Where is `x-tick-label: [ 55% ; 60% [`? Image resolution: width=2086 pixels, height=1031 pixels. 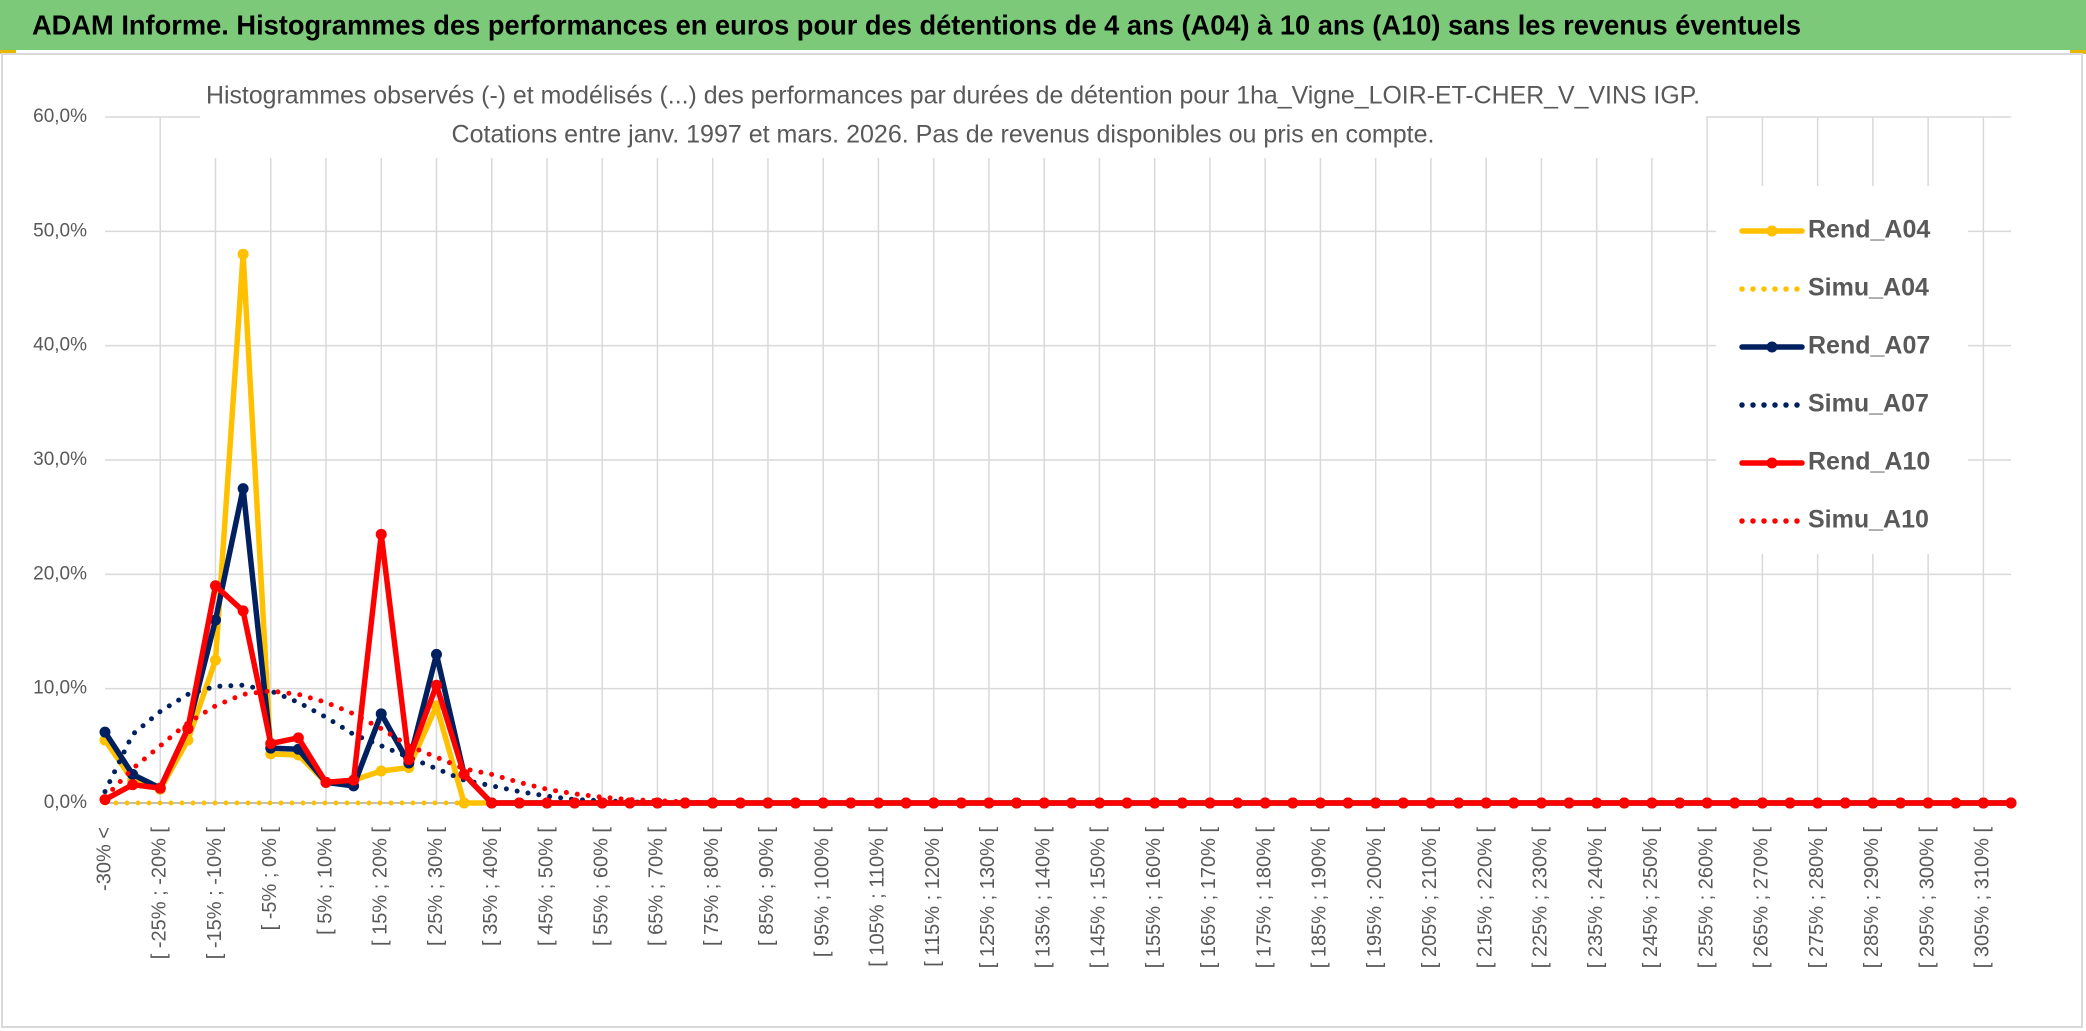
x-tick-label: [ 55% ; 60% [ is located at coordinates (601, 886).